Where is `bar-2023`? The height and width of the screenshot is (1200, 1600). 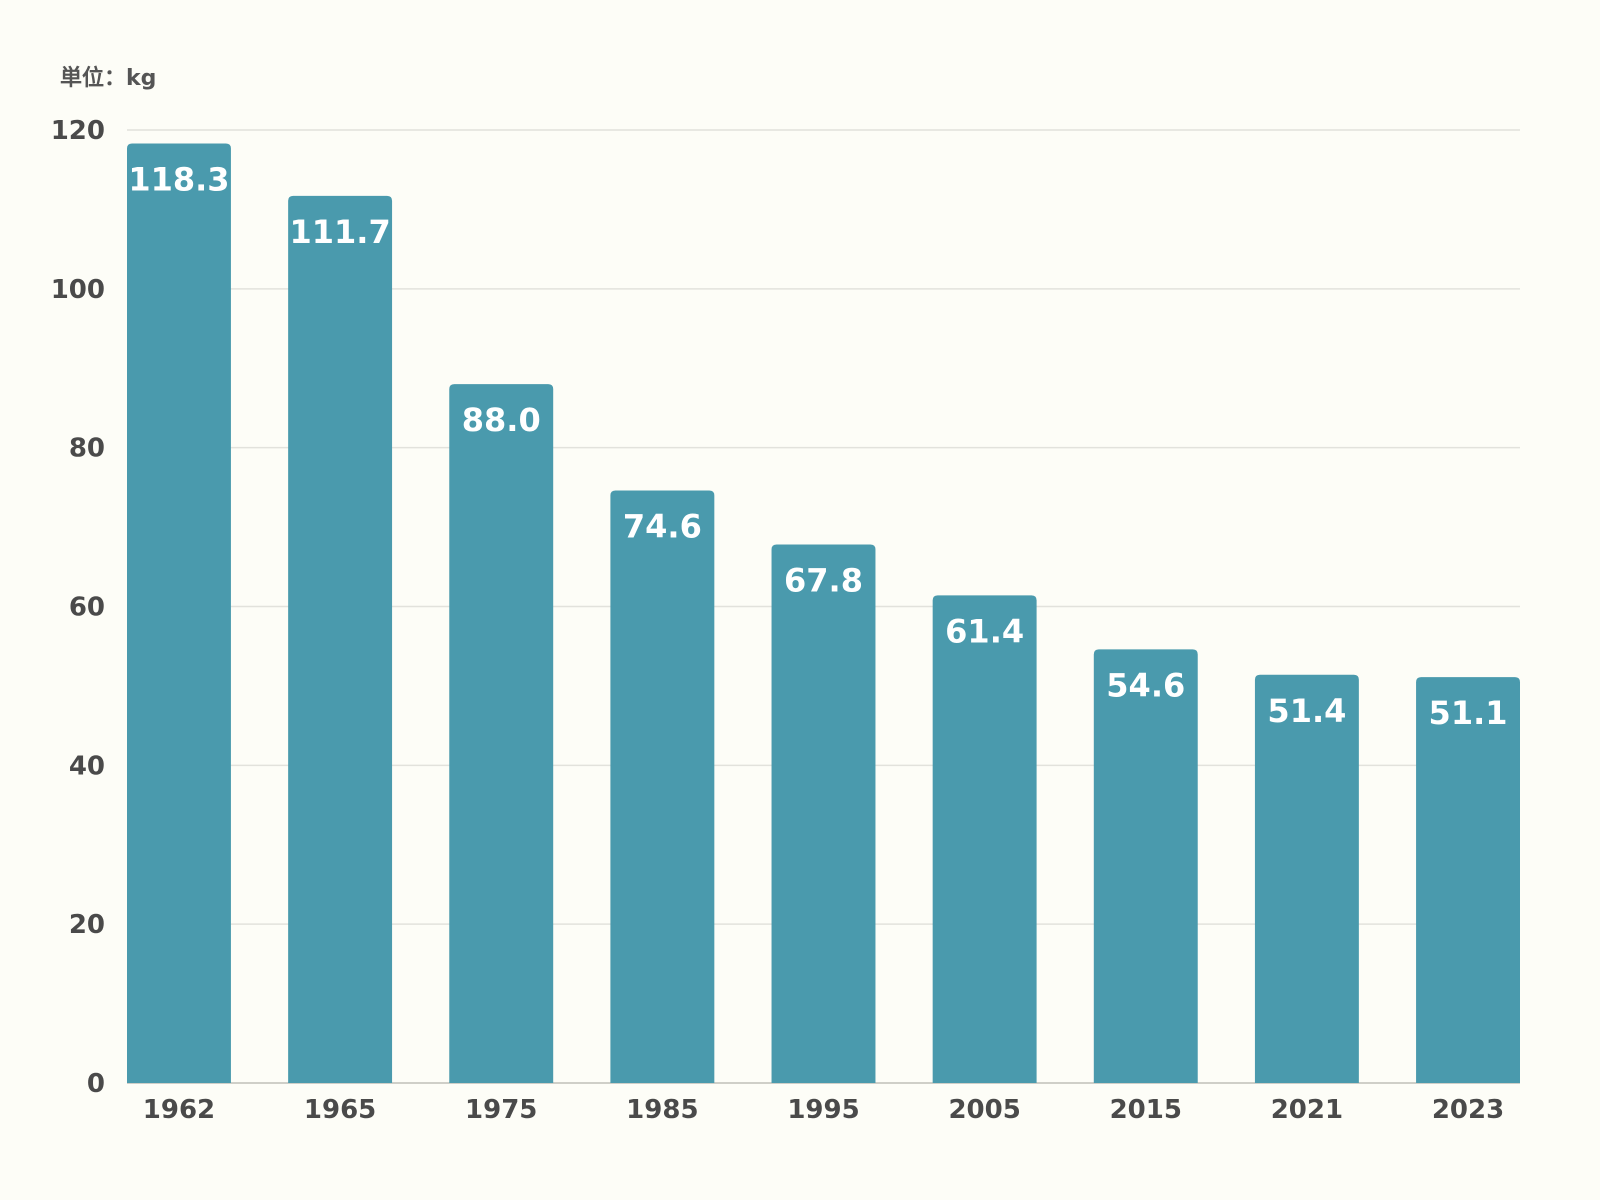 bar-2023 is located at coordinates (1468, 880).